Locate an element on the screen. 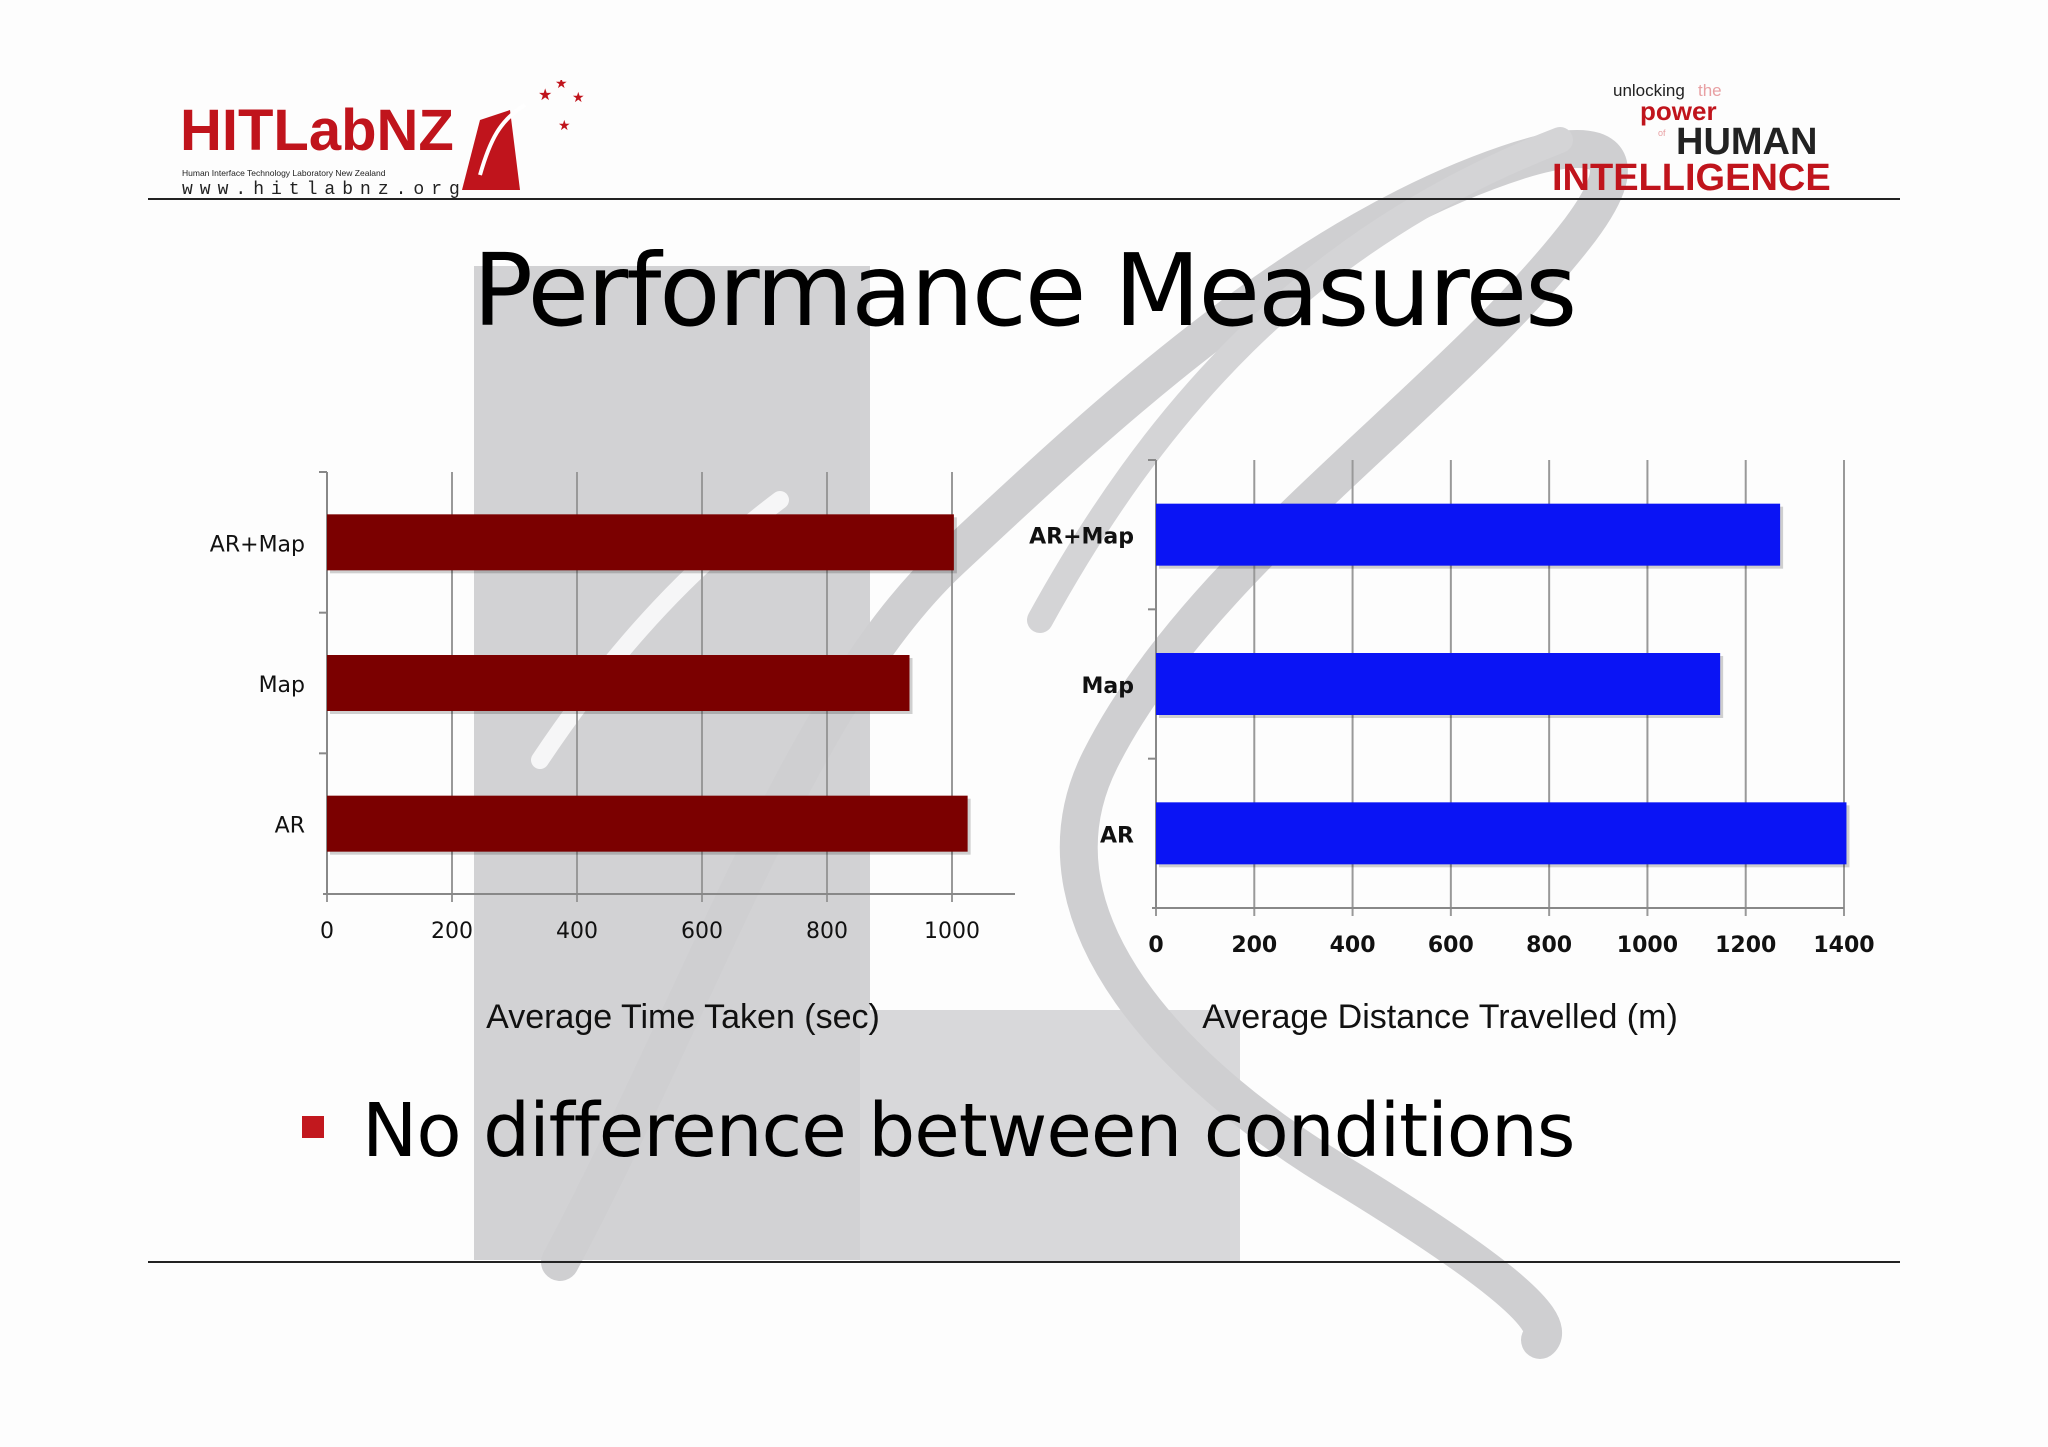  logo-intelligence: INTELLIGENCE is located at coordinates (1691, 177).